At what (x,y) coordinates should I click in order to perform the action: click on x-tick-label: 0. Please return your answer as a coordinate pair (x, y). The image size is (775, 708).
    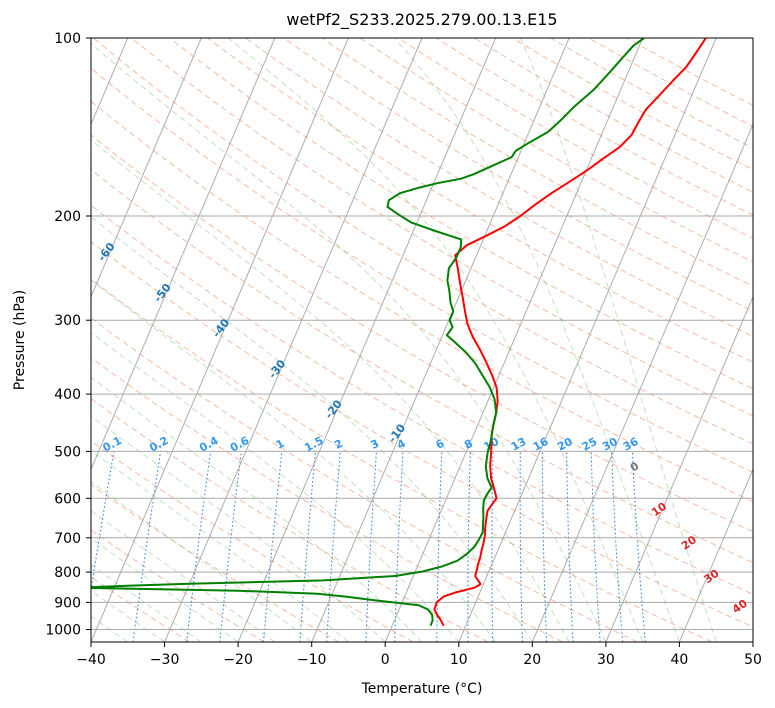
    Looking at the image, I should click on (385, 660).